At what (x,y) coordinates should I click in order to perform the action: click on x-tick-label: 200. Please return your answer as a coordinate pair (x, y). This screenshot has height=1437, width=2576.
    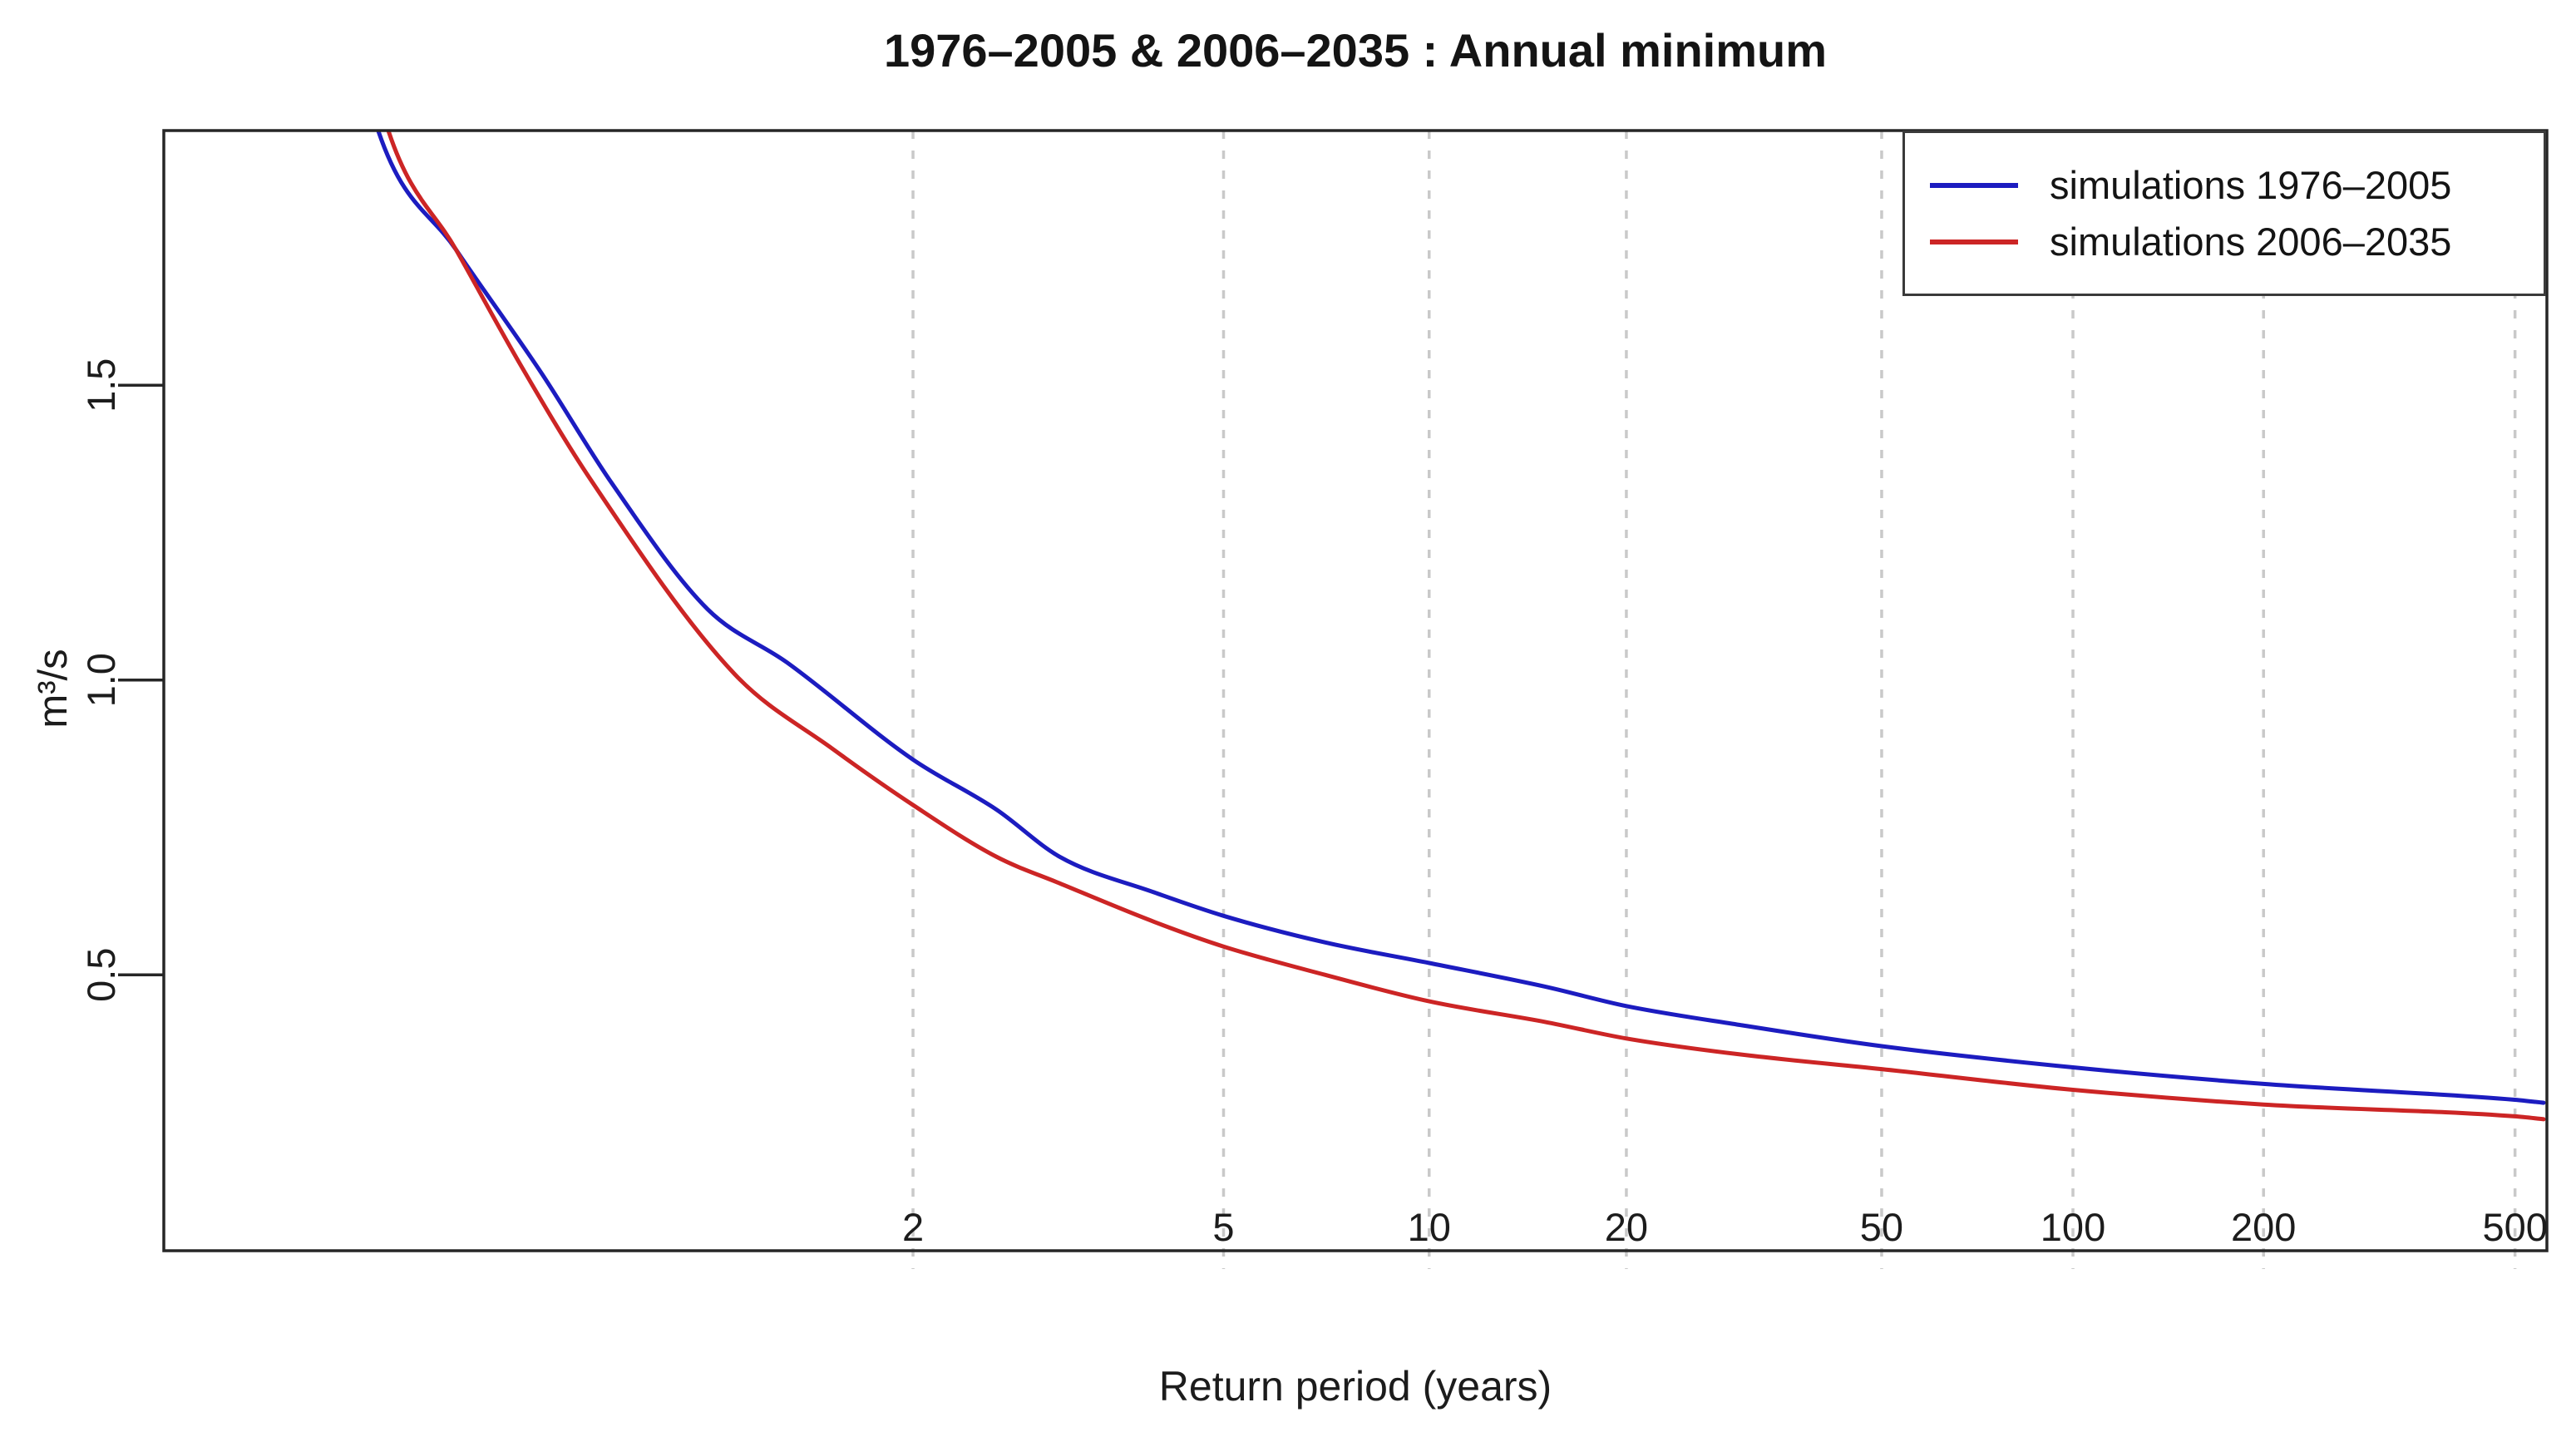
    Looking at the image, I should click on (2263, 1227).